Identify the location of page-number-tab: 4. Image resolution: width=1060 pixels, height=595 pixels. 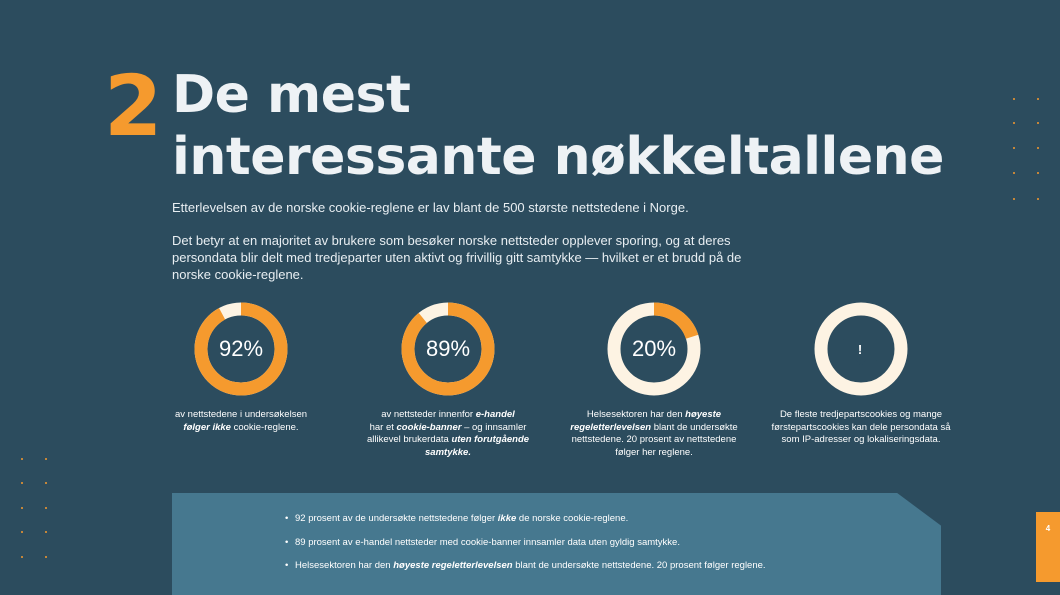
(1048, 547).